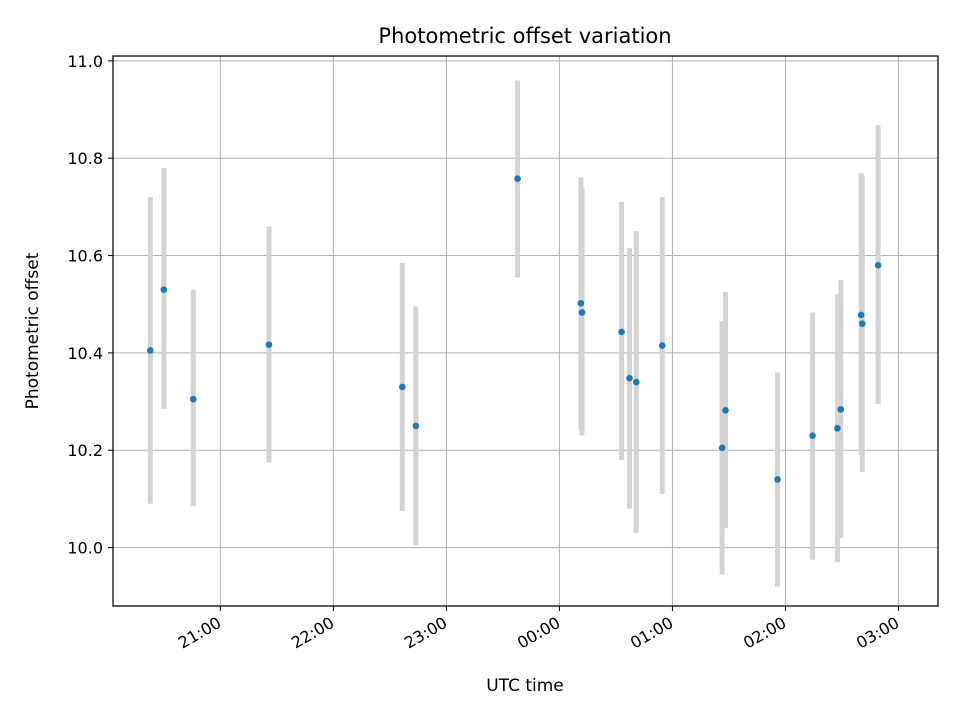  What do you see at coordinates (425, 633) in the screenshot?
I see `x-tick-label: 23:00` at bounding box center [425, 633].